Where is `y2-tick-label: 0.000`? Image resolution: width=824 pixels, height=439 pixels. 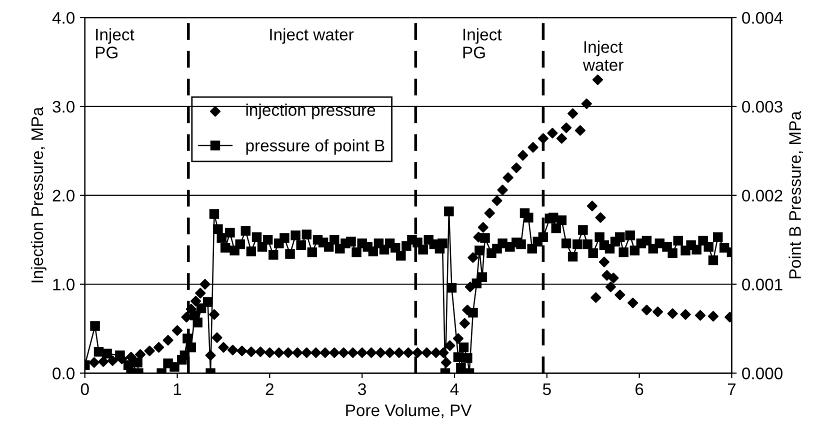 y2-tick-label: 0.000 is located at coordinates (762, 374).